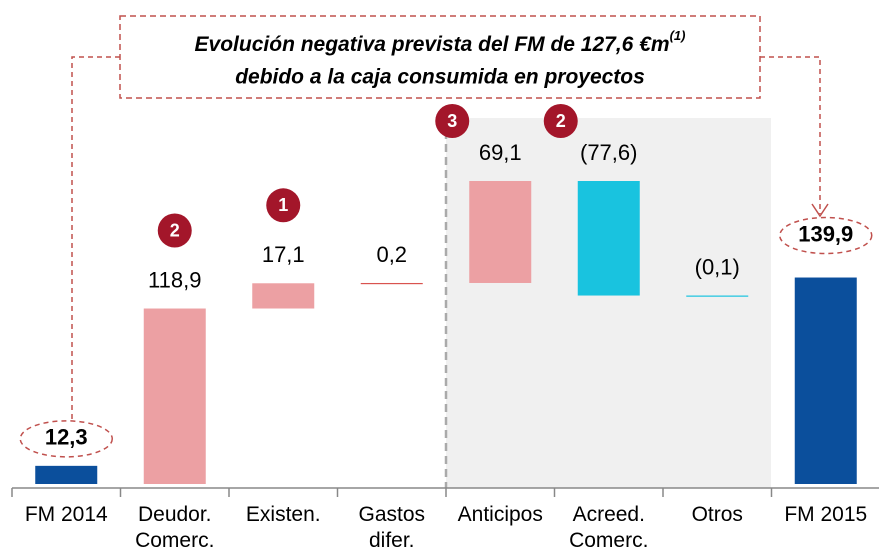  I want to click on x-tick-label: Acreed. Comerc., so click(608, 527).